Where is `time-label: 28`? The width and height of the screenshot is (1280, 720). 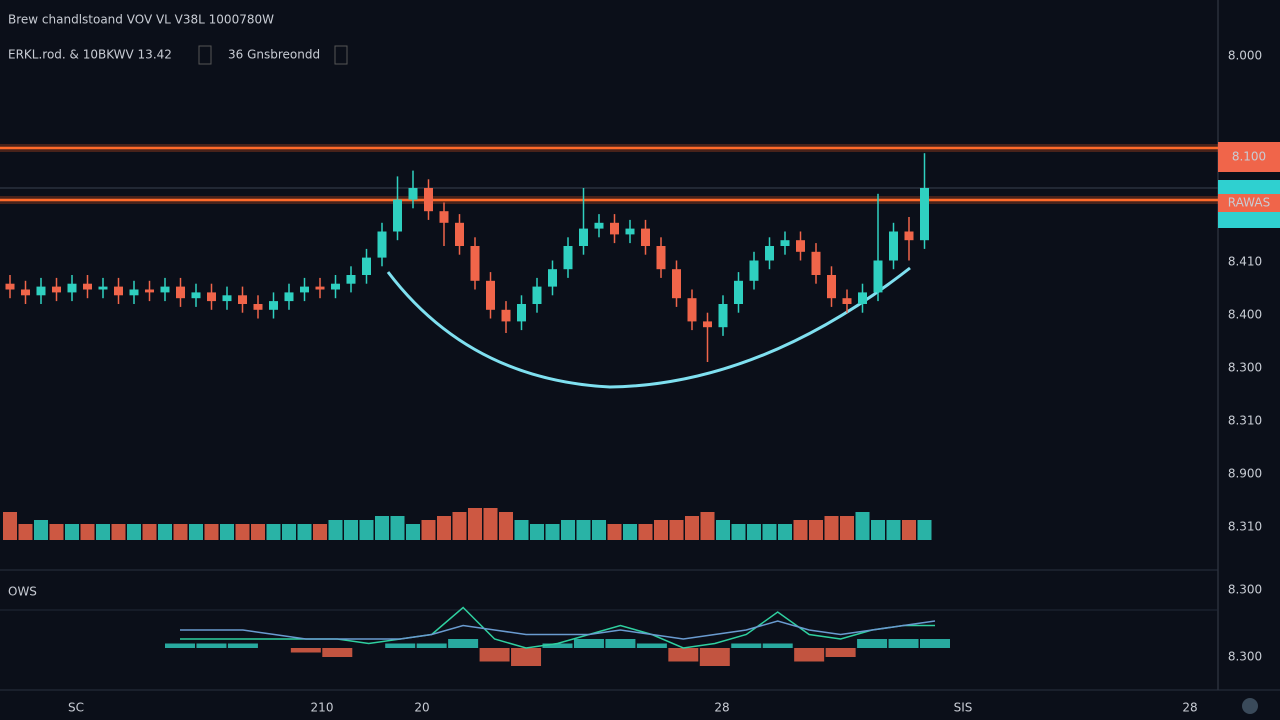 time-label: 28 is located at coordinates (1189, 708).